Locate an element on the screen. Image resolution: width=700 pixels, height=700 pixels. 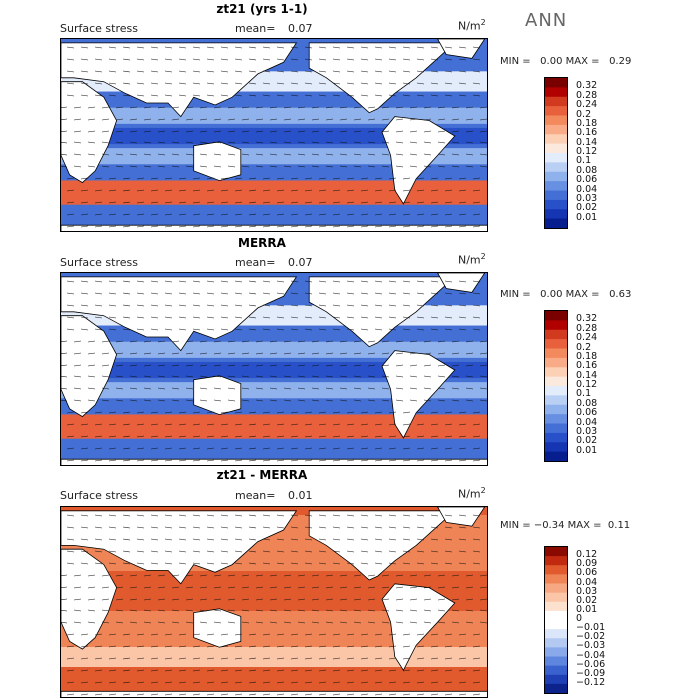
colorbar-tick-label: 0.12 is located at coordinates (587, 384).